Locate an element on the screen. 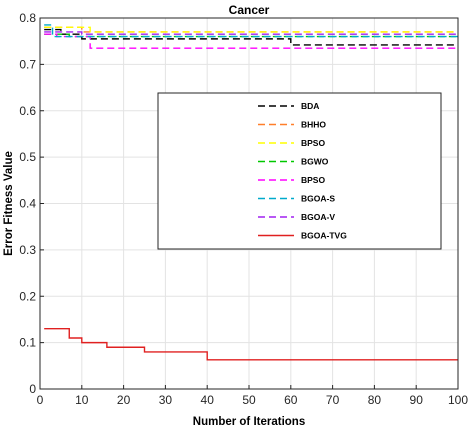  x-tick-label: 0 is located at coordinates (40, 400).